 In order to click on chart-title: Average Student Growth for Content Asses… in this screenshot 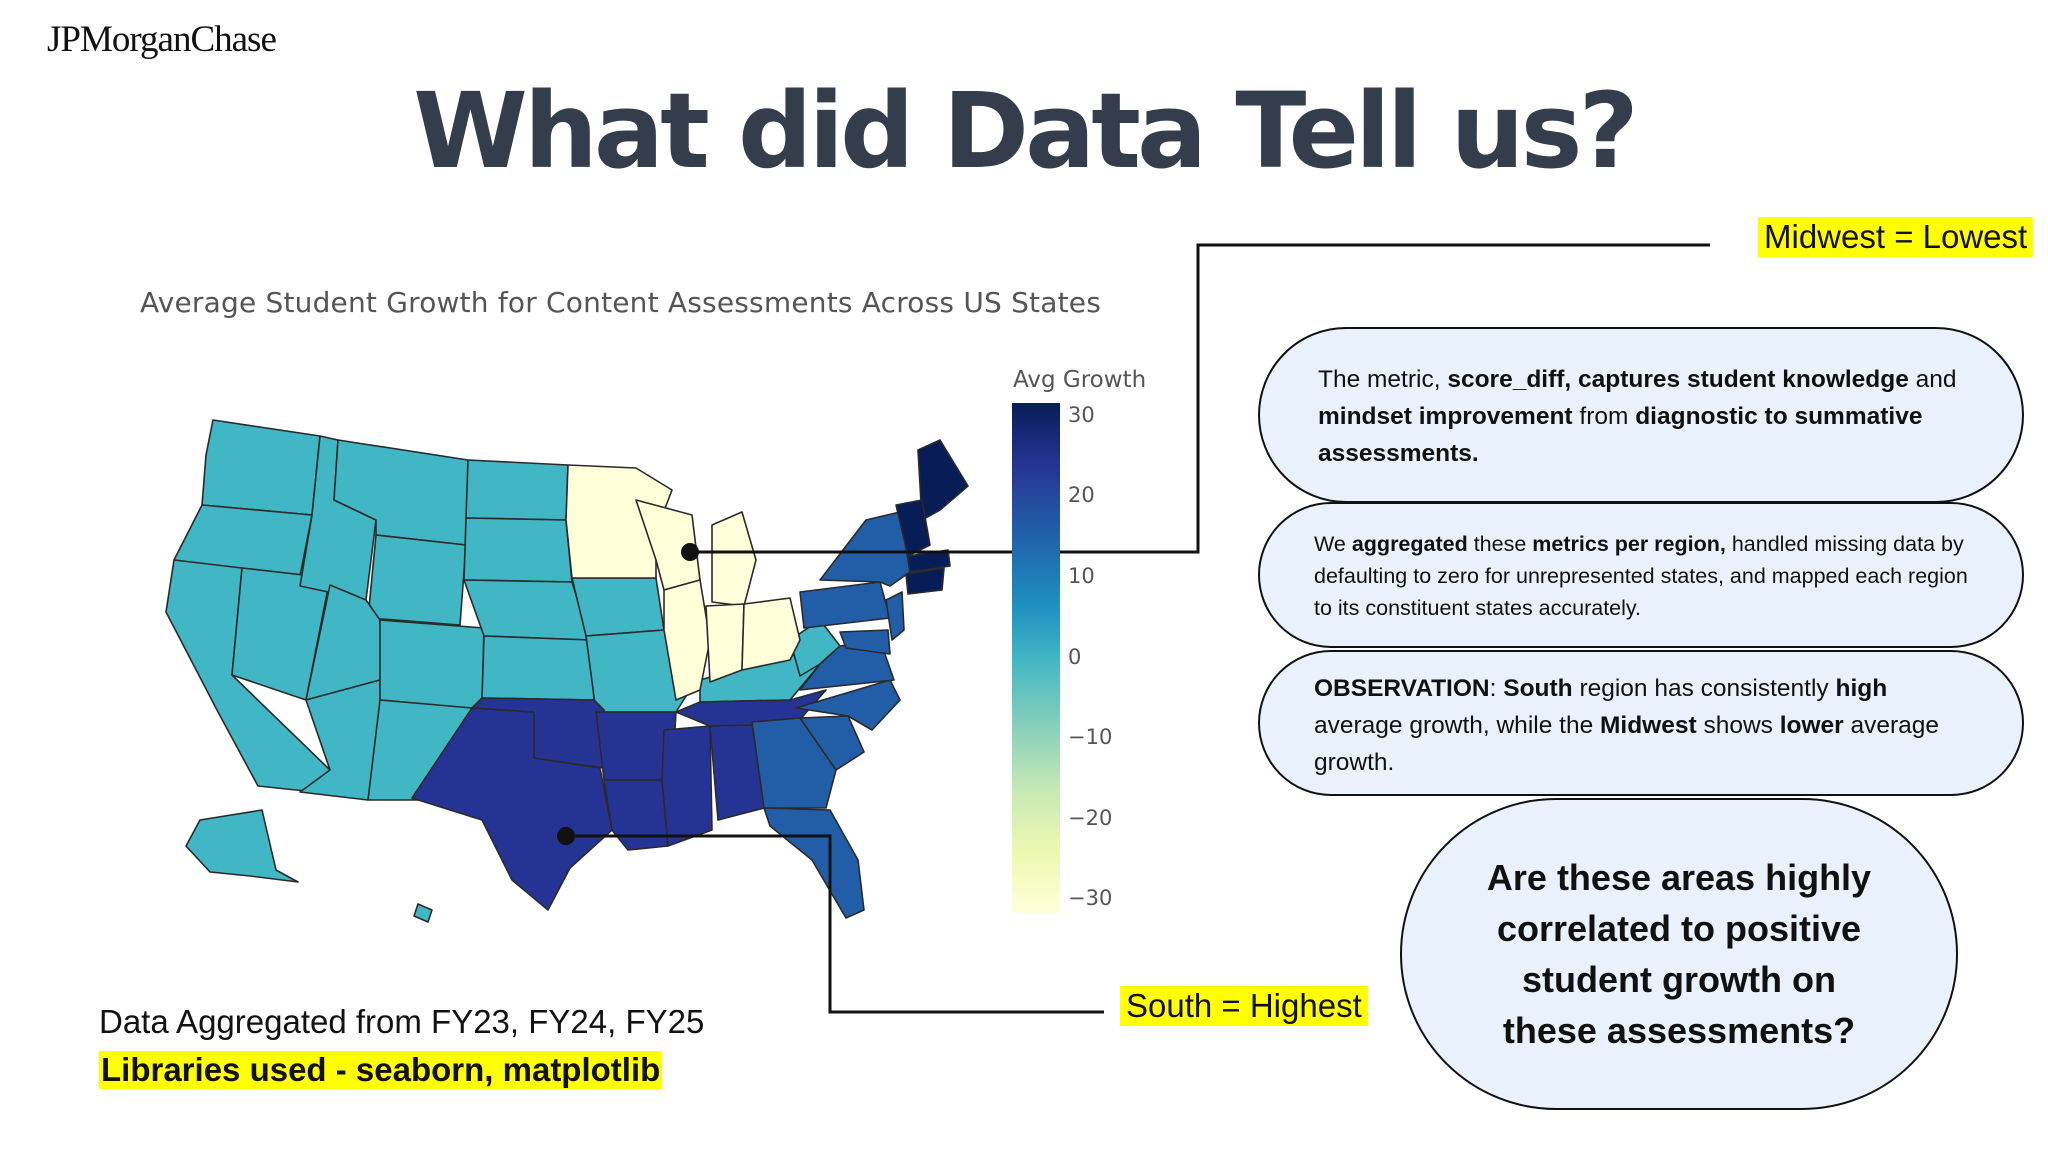, I will do `click(620, 302)`.